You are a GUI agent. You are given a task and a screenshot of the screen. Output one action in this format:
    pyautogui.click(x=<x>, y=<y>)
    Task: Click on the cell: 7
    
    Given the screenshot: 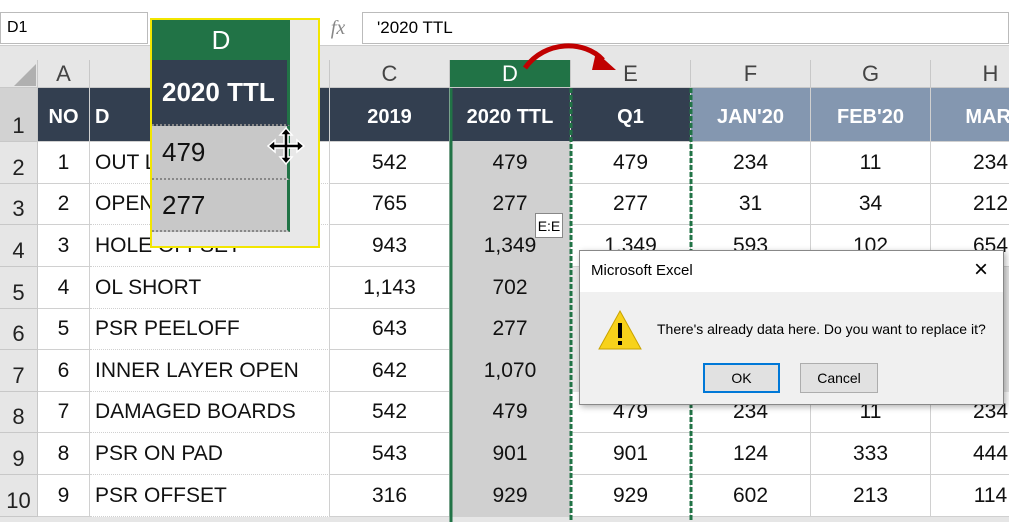 What is the action you would take?
    pyautogui.click(x=64, y=412)
    